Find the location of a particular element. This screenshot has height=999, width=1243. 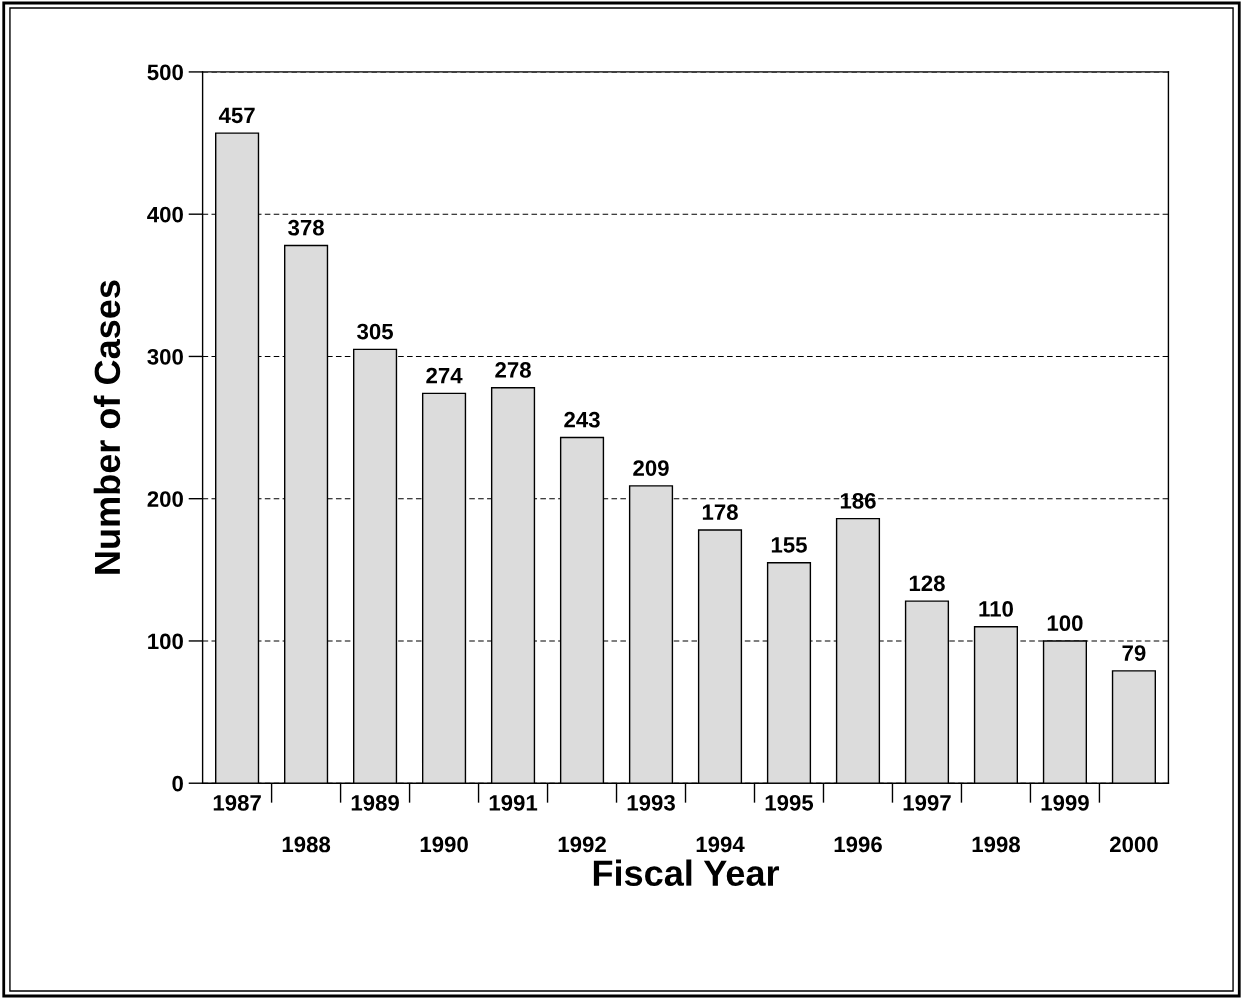

y-tick-label: 400 is located at coordinates (165, 214).